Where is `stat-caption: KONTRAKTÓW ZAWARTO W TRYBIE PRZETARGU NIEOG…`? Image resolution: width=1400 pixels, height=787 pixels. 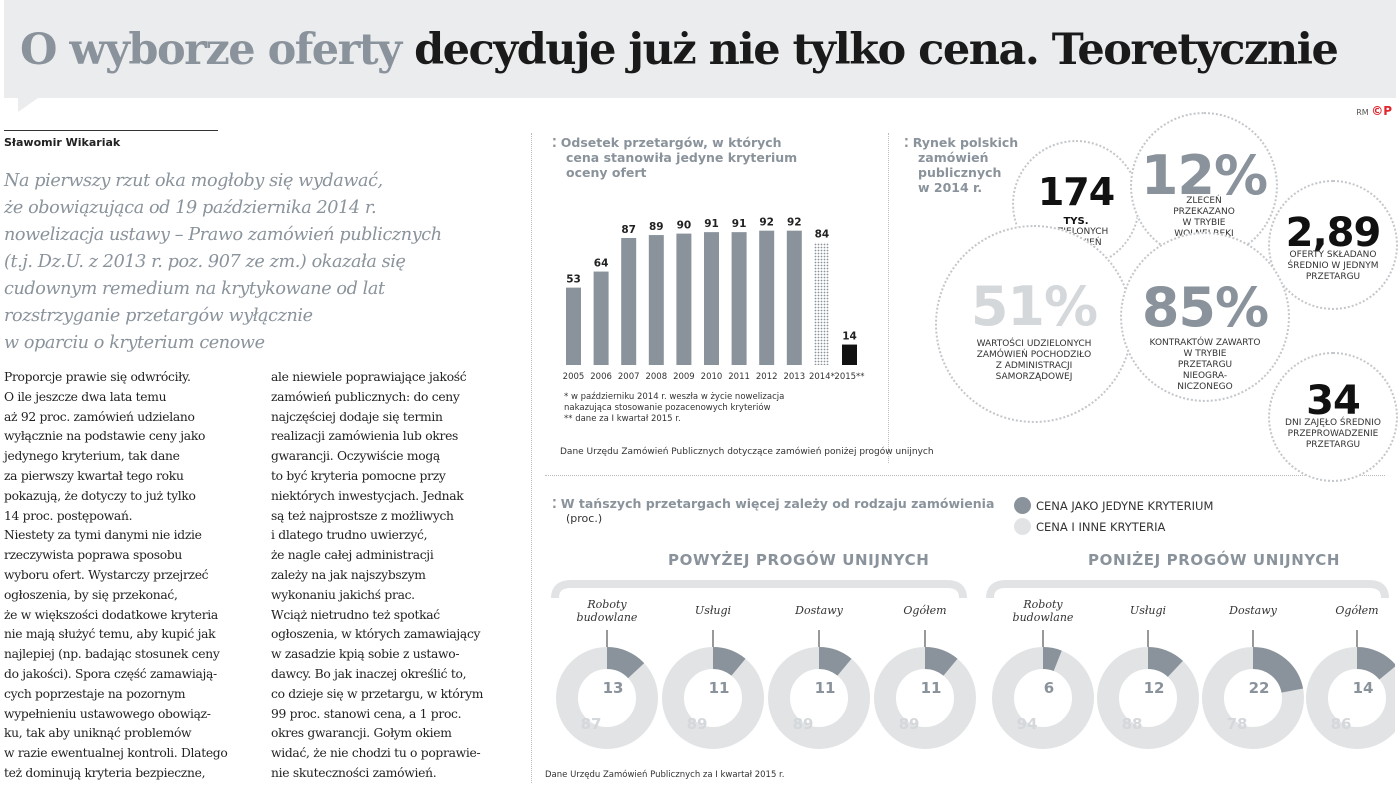
stat-caption: KONTRAKTÓW ZAWARTO W TRYBIE PRZETARGU NIEOG… is located at coordinates (1205, 365).